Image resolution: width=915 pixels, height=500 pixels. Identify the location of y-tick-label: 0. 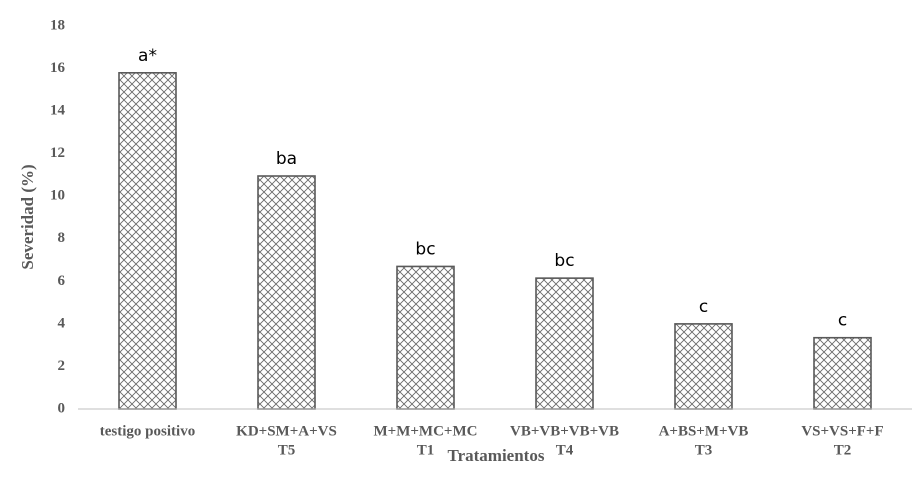
(62, 408).